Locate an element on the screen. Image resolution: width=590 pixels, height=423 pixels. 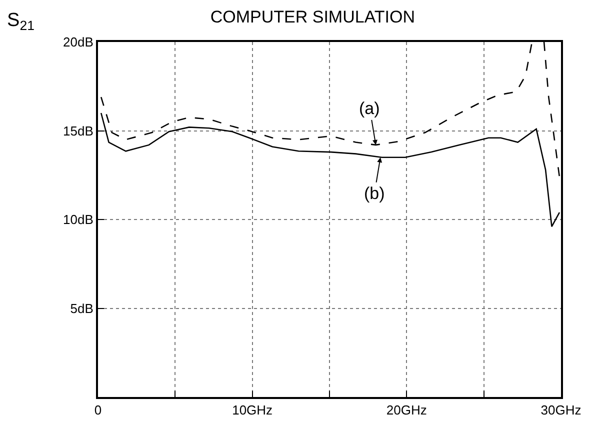
y-tick-label: 10dB is located at coordinates (78, 220).